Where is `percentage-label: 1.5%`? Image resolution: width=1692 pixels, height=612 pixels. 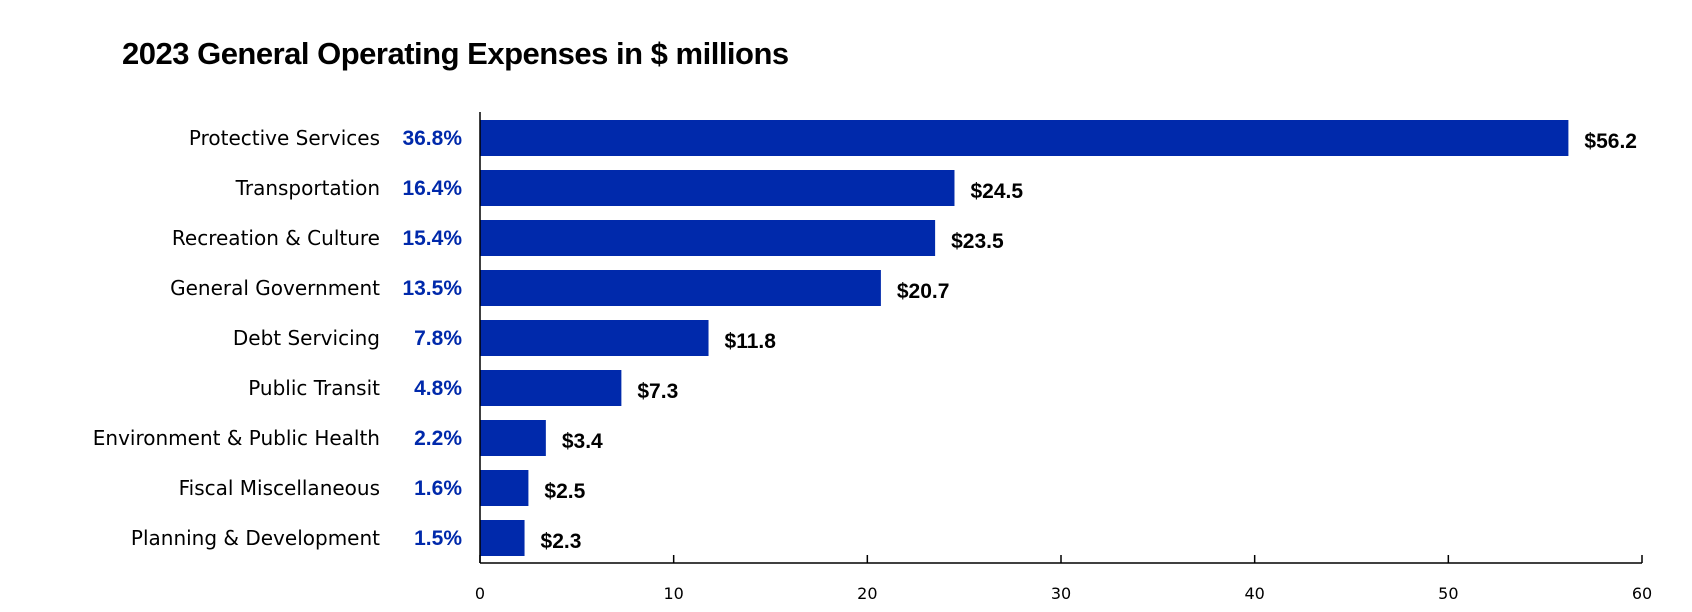 percentage-label: 1.5% is located at coordinates (438, 538).